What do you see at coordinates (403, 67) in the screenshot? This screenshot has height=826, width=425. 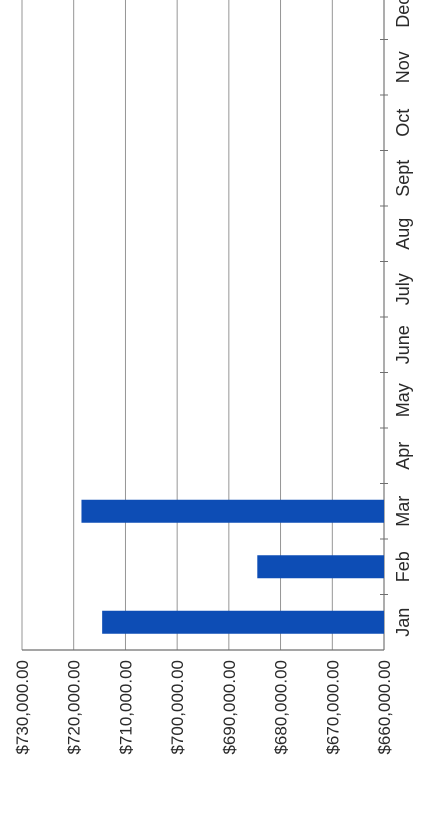 I see `category-label: Nov` at bounding box center [403, 67].